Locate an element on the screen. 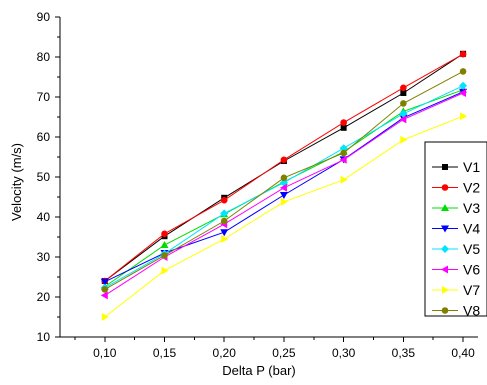 The height and width of the screenshot is (385, 487). legend-item-v4: V4 is located at coordinates (456, 229).